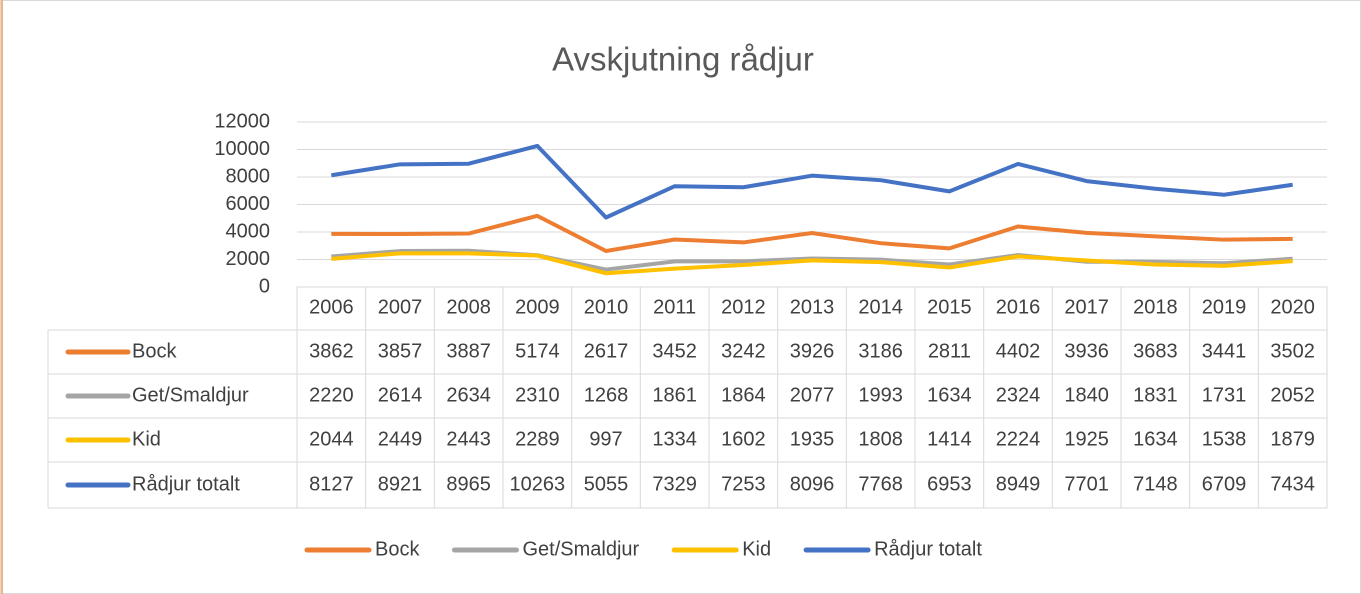 The image size is (1361, 594). I want to click on table-value: 1808, so click(880, 439).